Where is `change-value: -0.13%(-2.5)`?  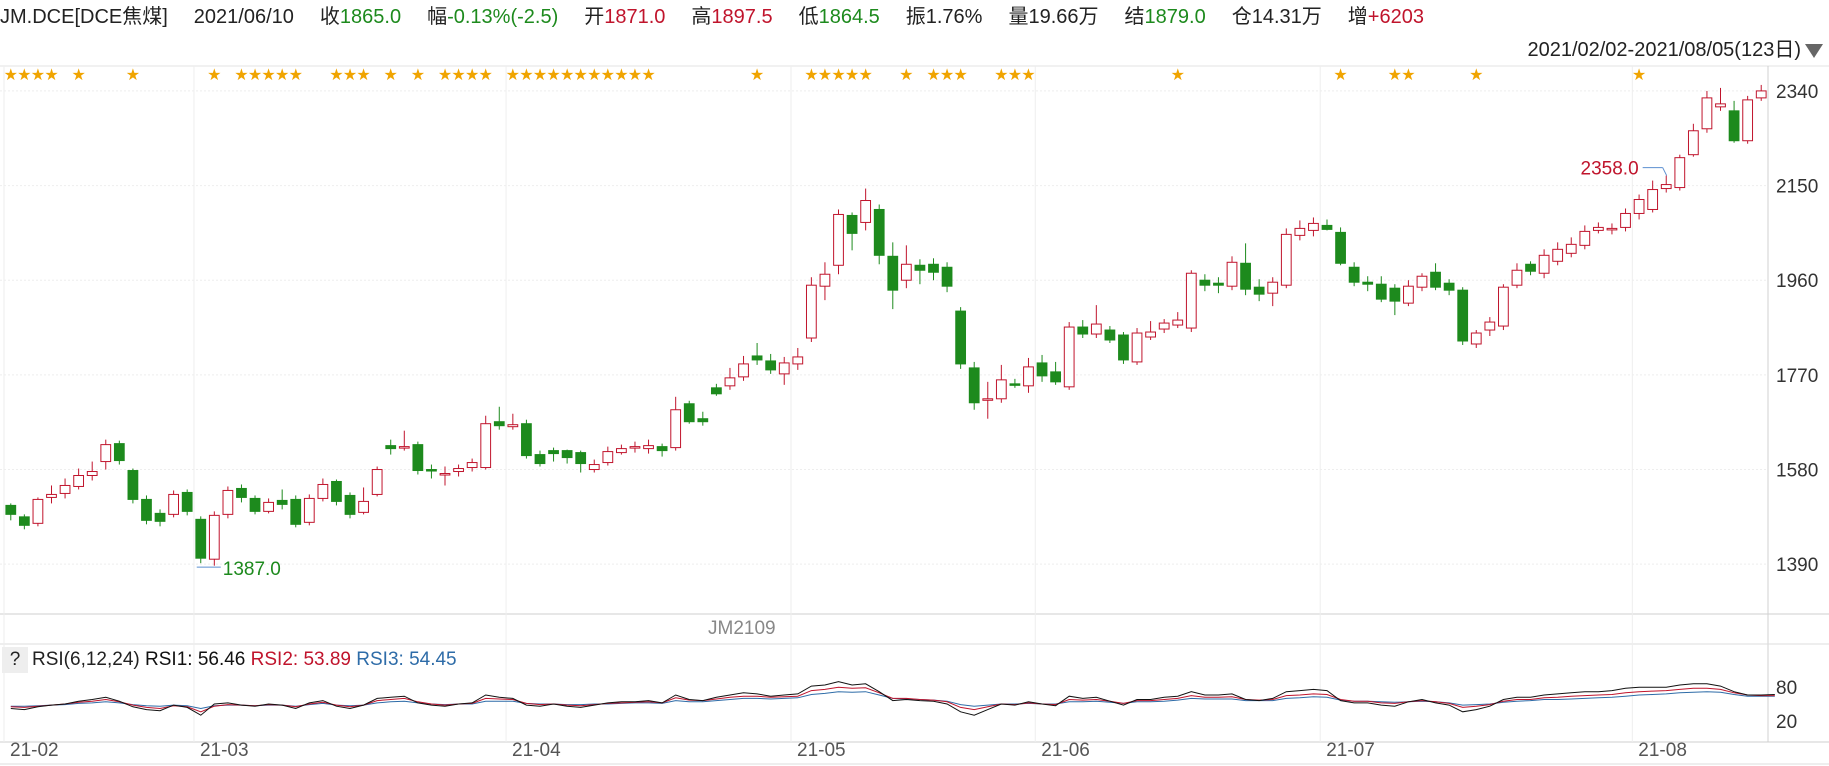
change-value: -0.13%(-2.5) is located at coordinates (503, 17).